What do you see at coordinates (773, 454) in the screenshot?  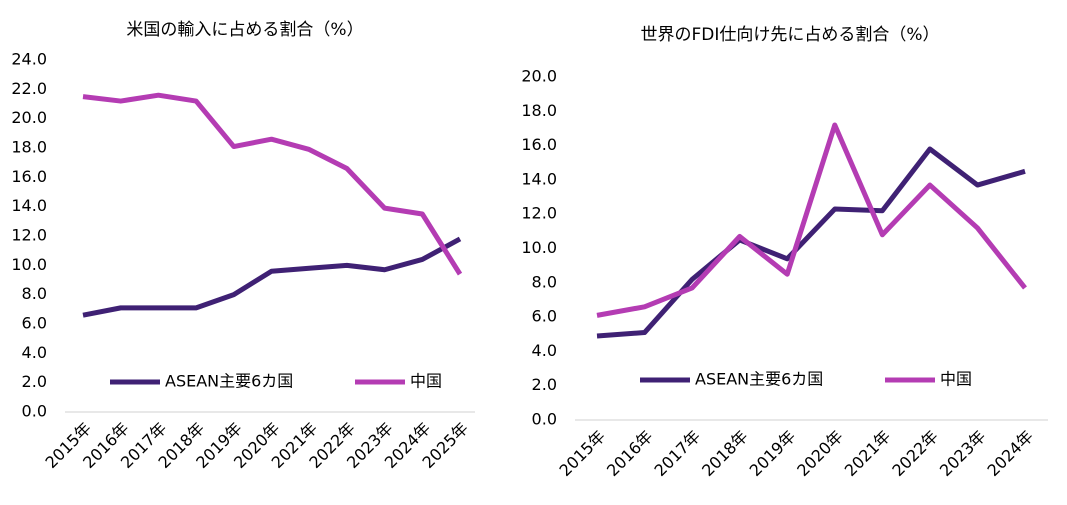 I see `x-tick-label: 2019年` at bounding box center [773, 454].